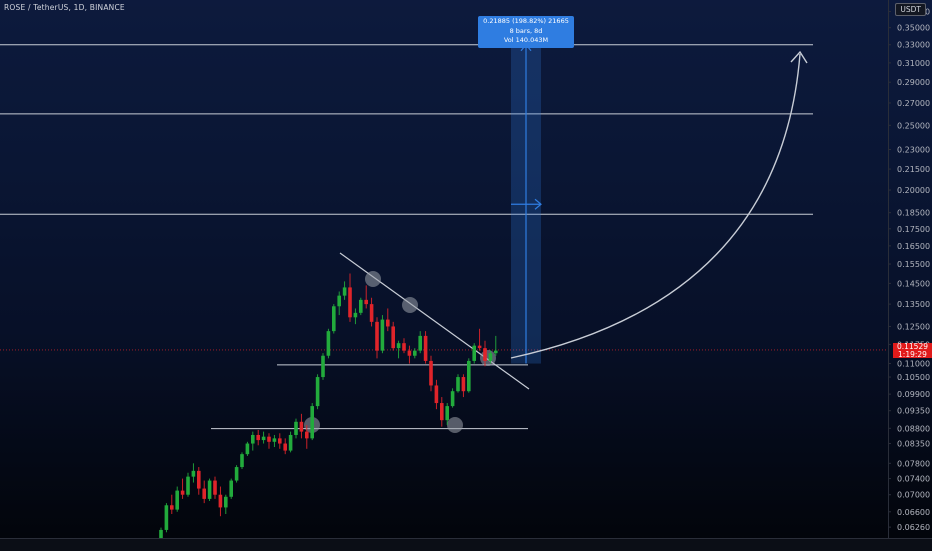  What do you see at coordinates (64, 7) in the screenshot?
I see `symbol-title: ROSE / TetherUS, 1D, BINANCE` at bounding box center [64, 7].